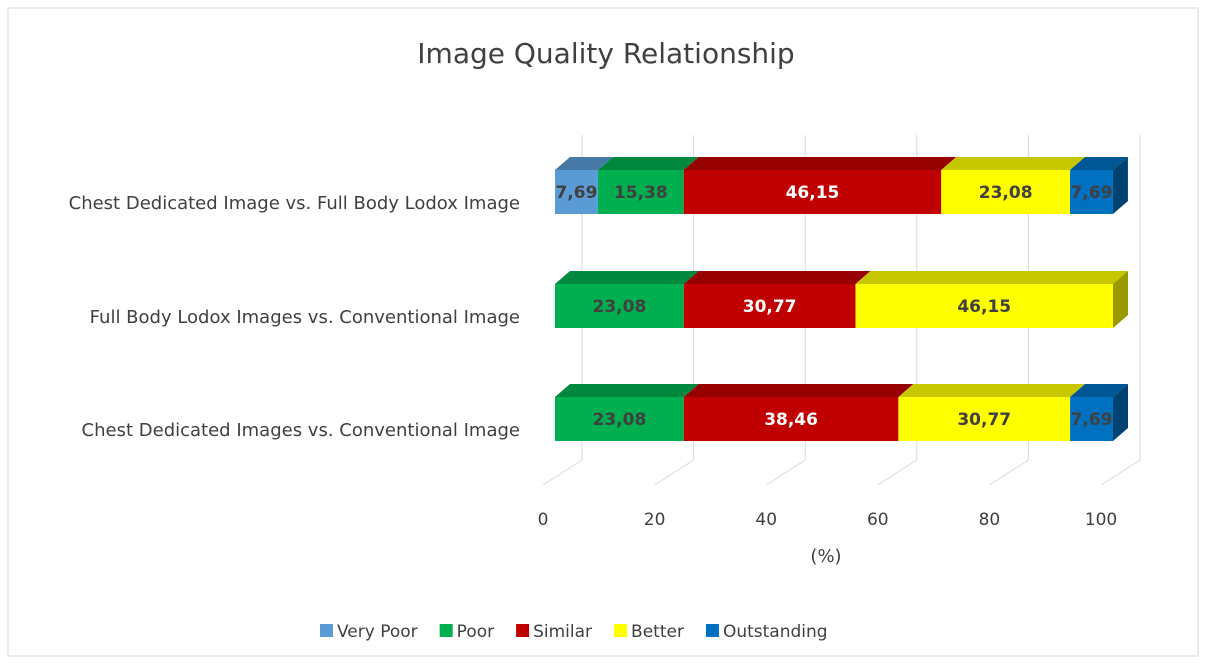 The height and width of the screenshot is (664, 1208). What do you see at coordinates (657, 632) in the screenshot?
I see `legend-label: Better` at bounding box center [657, 632].